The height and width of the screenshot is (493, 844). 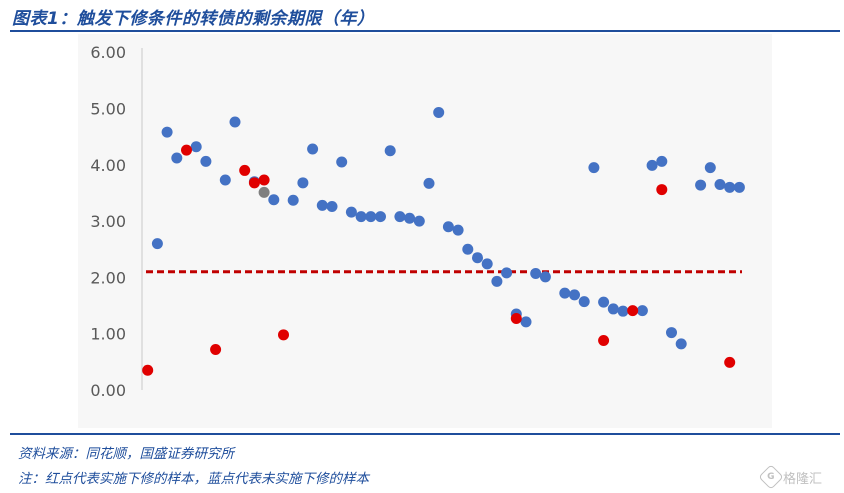 I want to click on y-tick-label: 2.00, so click(x=108, y=277).